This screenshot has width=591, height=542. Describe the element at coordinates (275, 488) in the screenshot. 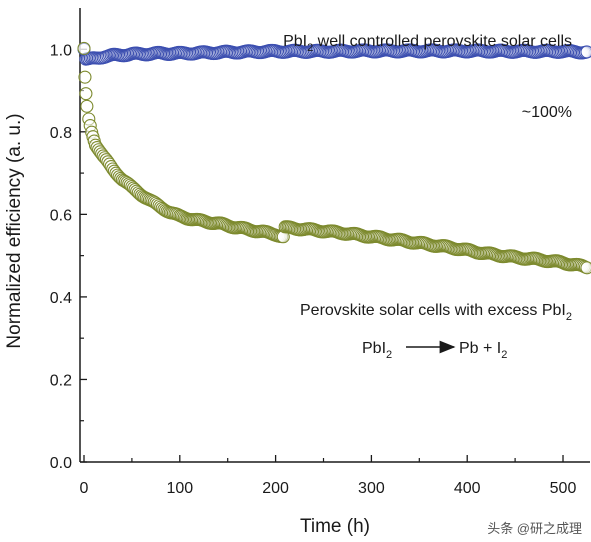

I see `x-tick-label: 200` at that location.